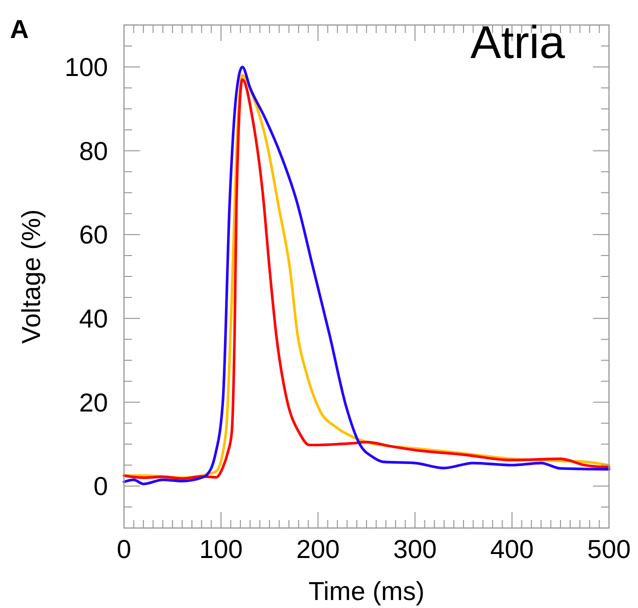 The height and width of the screenshot is (608, 638). I want to click on x-tick-label: 300, so click(415, 549).